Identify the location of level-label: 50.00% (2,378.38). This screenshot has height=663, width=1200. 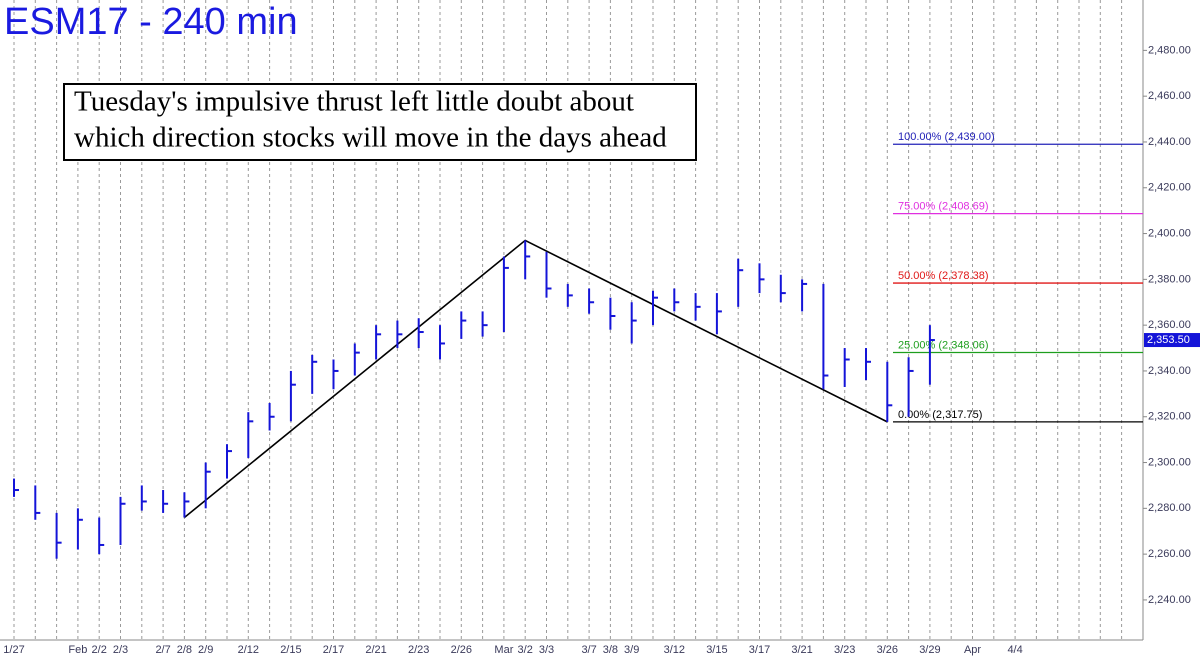
(943, 276).